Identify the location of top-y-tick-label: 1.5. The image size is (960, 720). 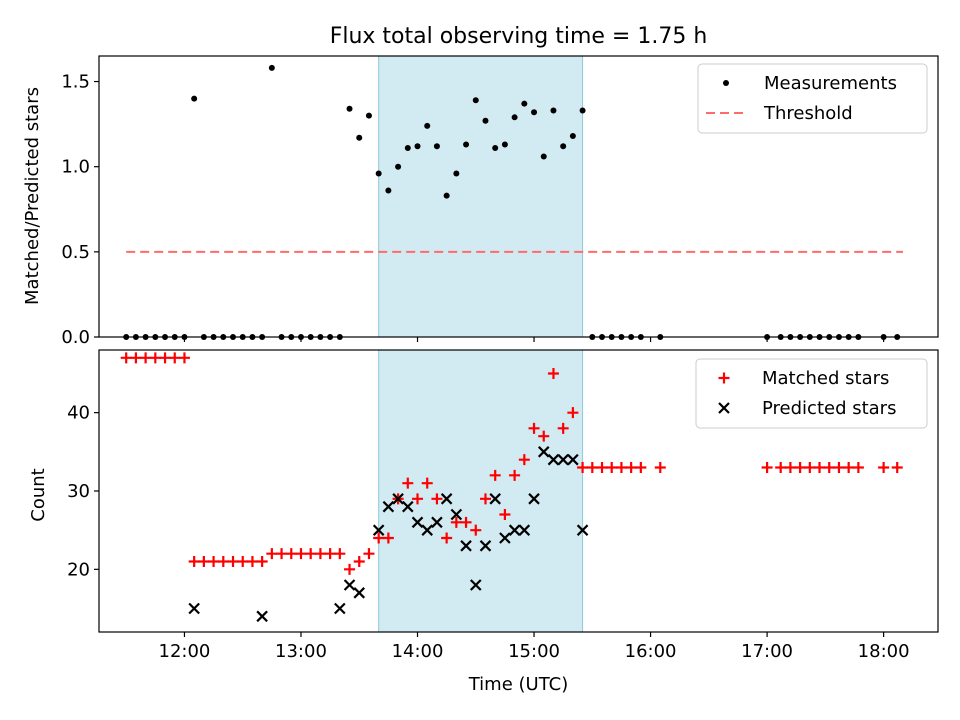
(75, 82).